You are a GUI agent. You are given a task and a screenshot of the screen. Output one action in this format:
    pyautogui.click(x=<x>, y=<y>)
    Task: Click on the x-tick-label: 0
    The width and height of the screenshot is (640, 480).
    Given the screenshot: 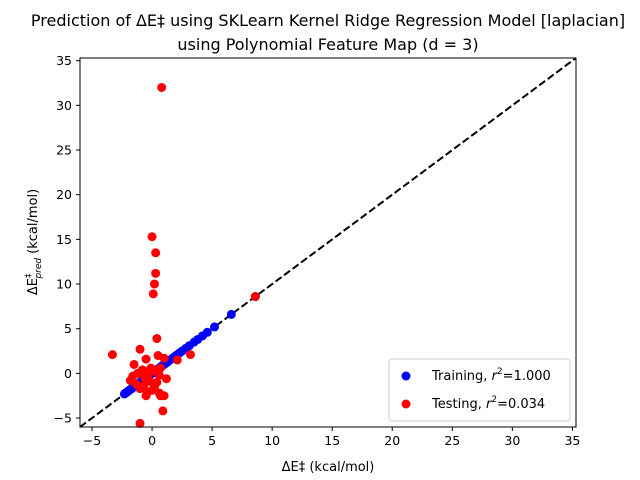 What is the action you would take?
    pyautogui.click(x=152, y=440)
    